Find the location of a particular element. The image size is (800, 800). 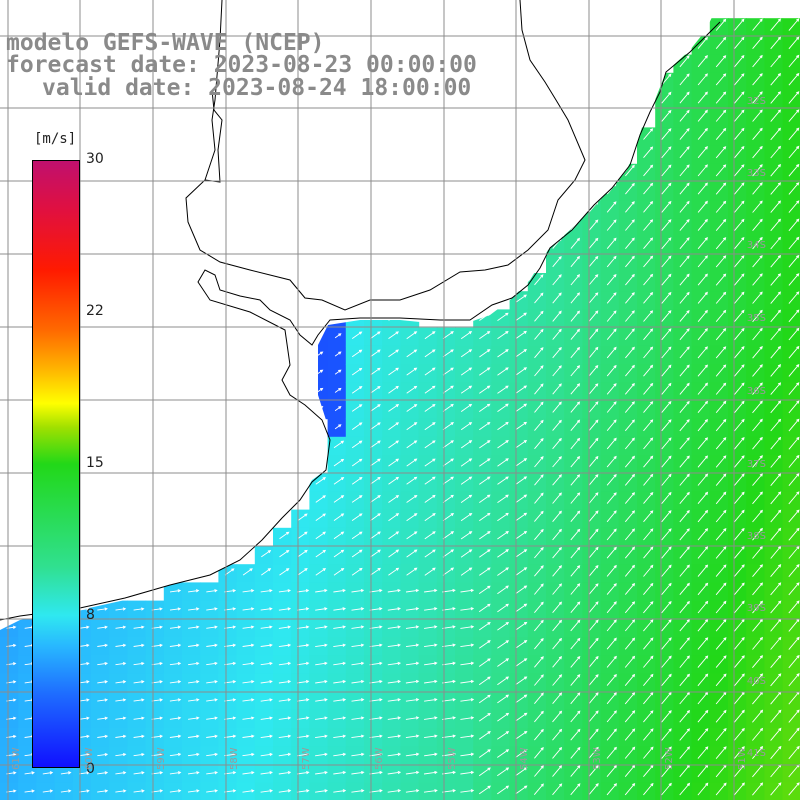

colorbar-tick-0: 0 is located at coordinates (90, 769).